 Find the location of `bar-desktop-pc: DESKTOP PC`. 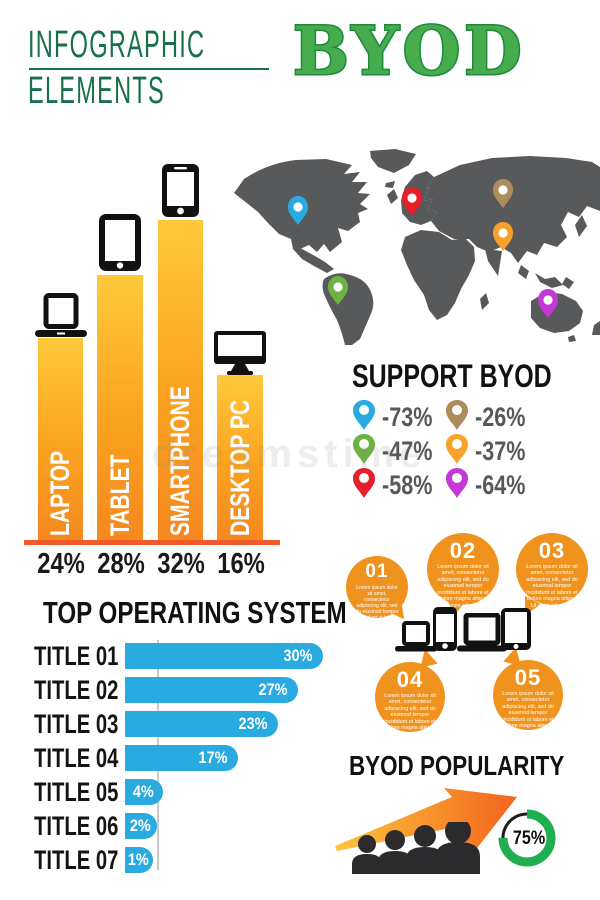

bar-desktop-pc: DESKTOP PC is located at coordinates (240, 458).